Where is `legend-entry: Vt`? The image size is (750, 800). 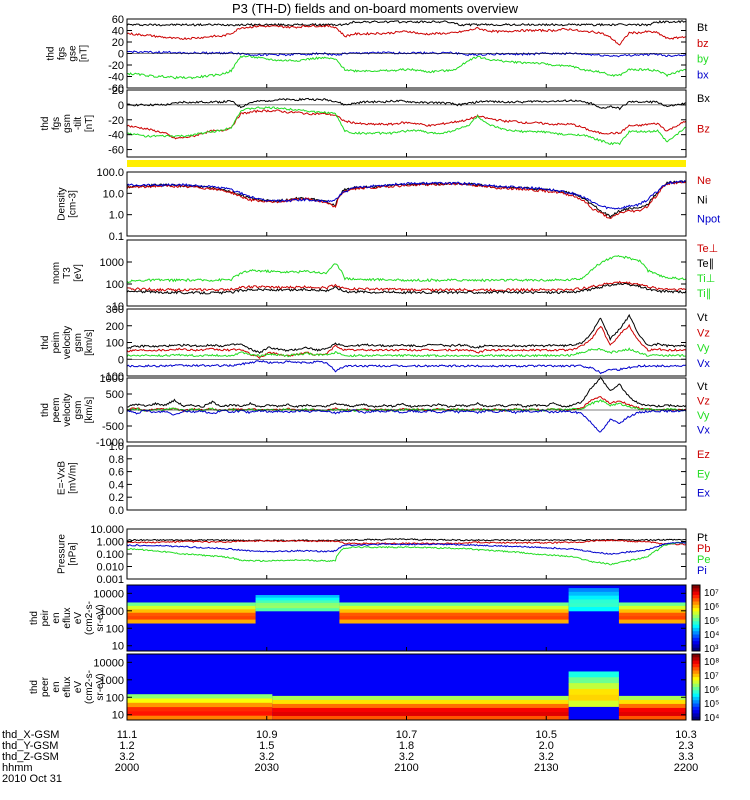 legend-entry: Vt is located at coordinates (702, 318).